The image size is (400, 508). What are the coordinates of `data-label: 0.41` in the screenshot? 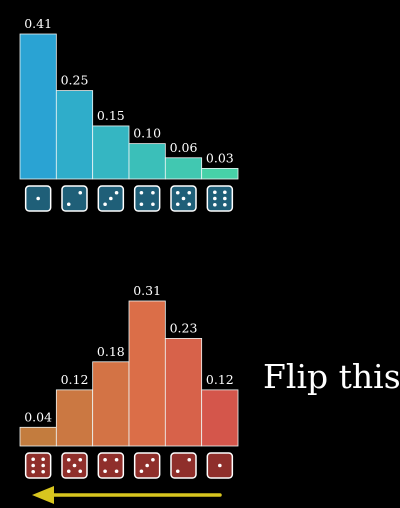 It's located at (38, 23).